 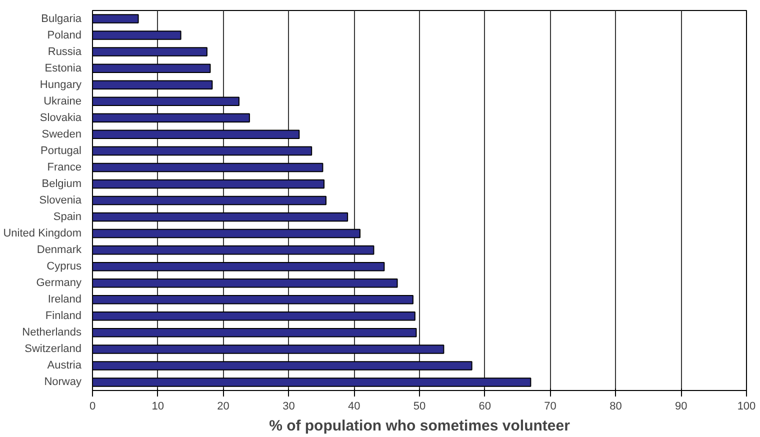 I want to click on x-axis-title: % of population who sometimes volunteer, so click(x=419, y=426).